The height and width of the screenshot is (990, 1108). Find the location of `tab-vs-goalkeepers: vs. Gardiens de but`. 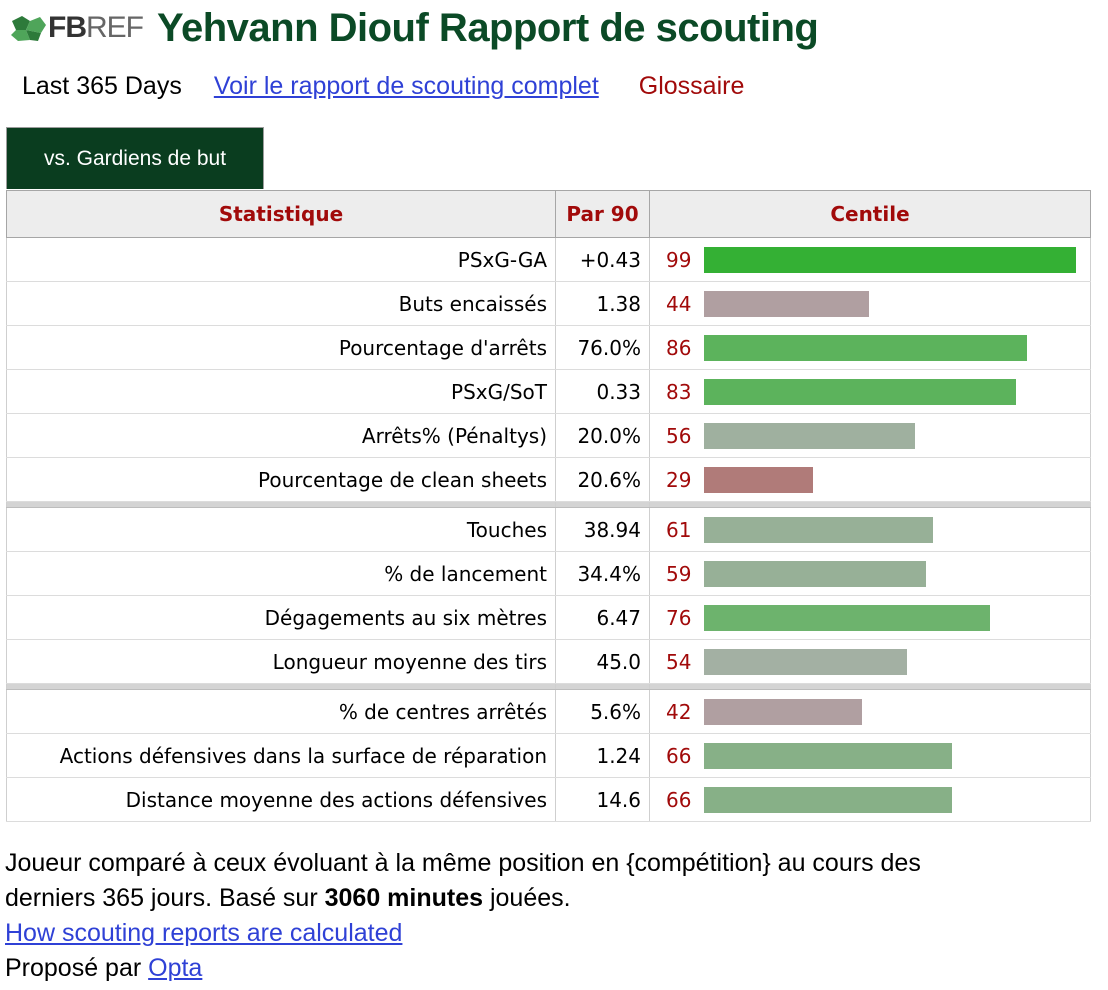

tab-vs-goalkeepers: vs. Gardiens de but is located at coordinates (135, 158).